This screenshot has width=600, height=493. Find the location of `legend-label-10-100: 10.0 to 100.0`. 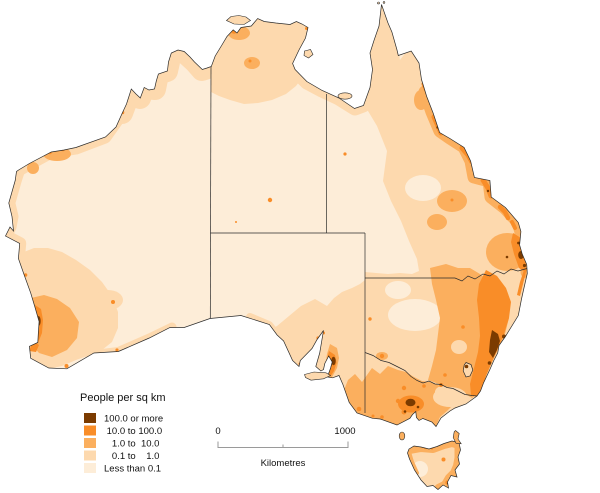

legend-label-10-100: 10.0 to 100.0 is located at coordinates (133, 431).